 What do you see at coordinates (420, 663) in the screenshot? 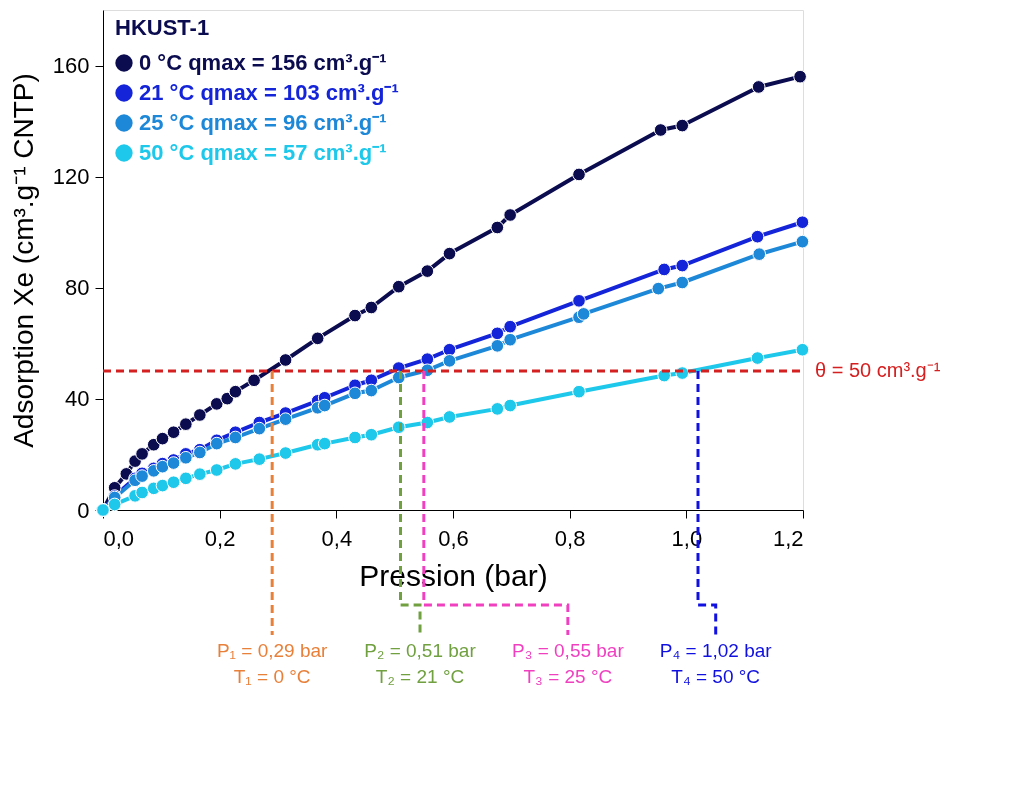
I see `ref-line-label: P₂ = 0,51 bar T₂ = 21 °C` at bounding box center [420, 663].